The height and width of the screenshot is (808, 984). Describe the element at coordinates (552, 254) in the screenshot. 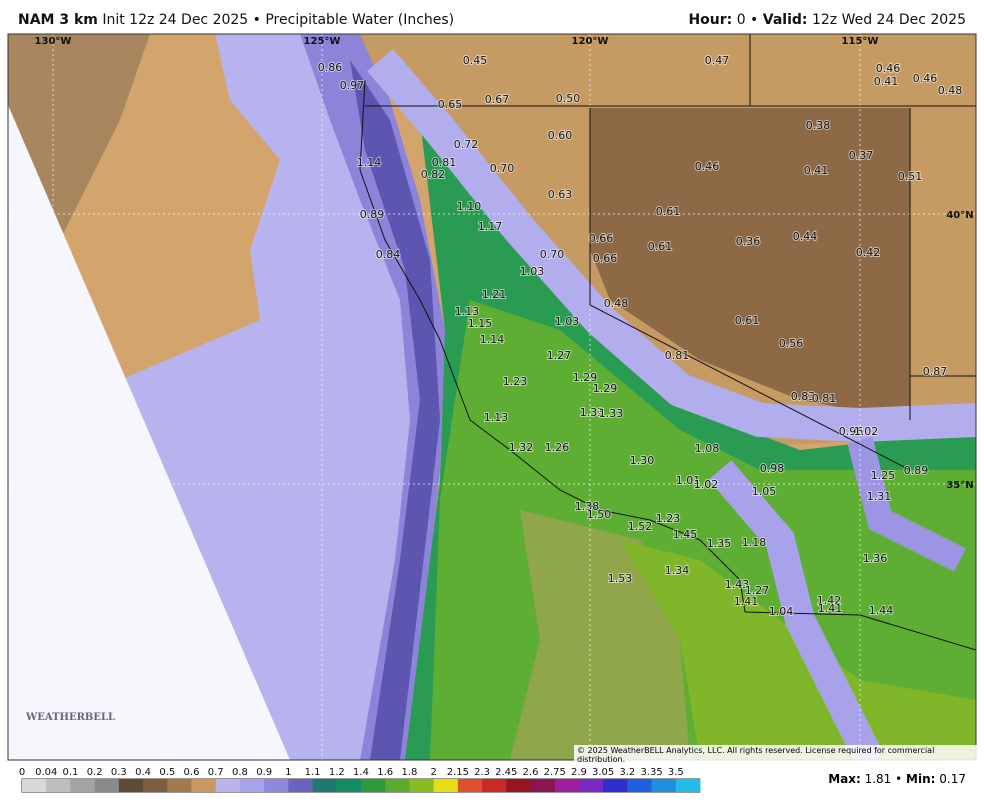

I see `point-value: 0.70` at that location.